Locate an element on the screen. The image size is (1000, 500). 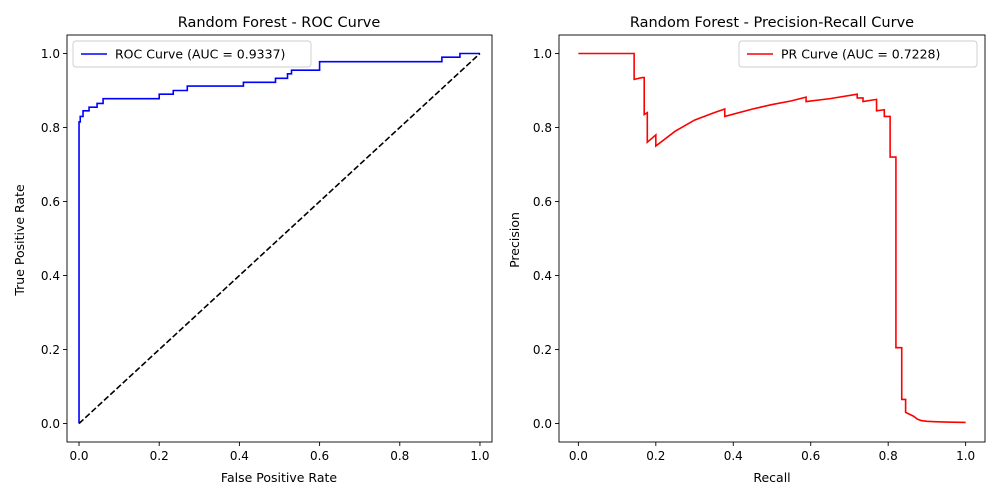
roc-xtick-label: 0.6 is located at coordinates (319, 456).